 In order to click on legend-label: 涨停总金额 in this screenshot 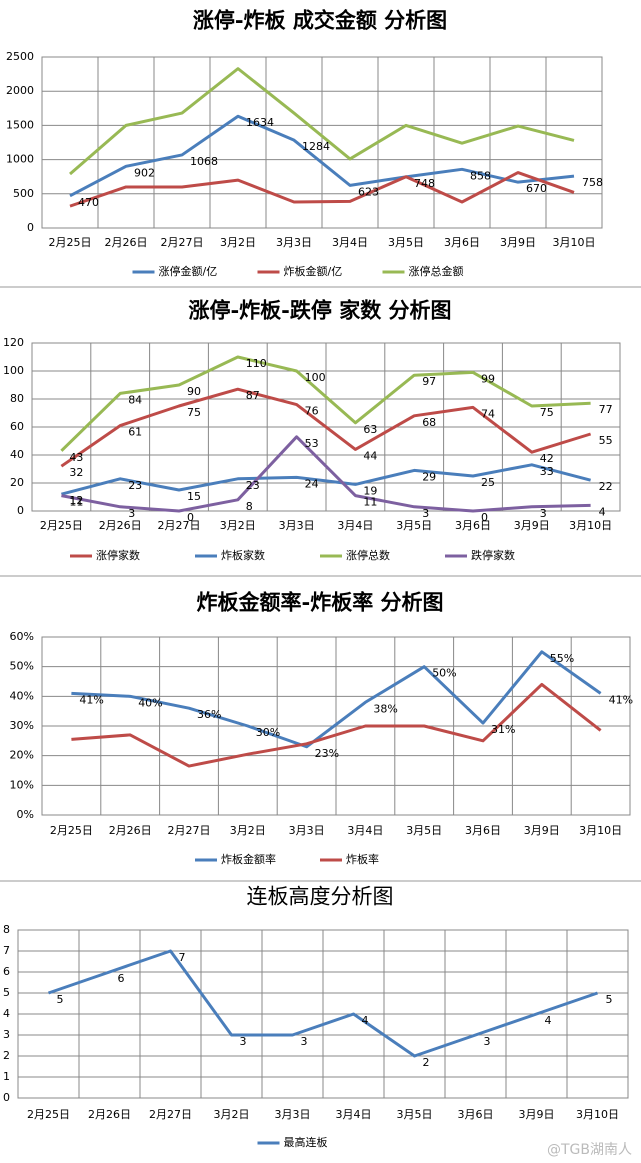, I will do `click(436, 271)`.